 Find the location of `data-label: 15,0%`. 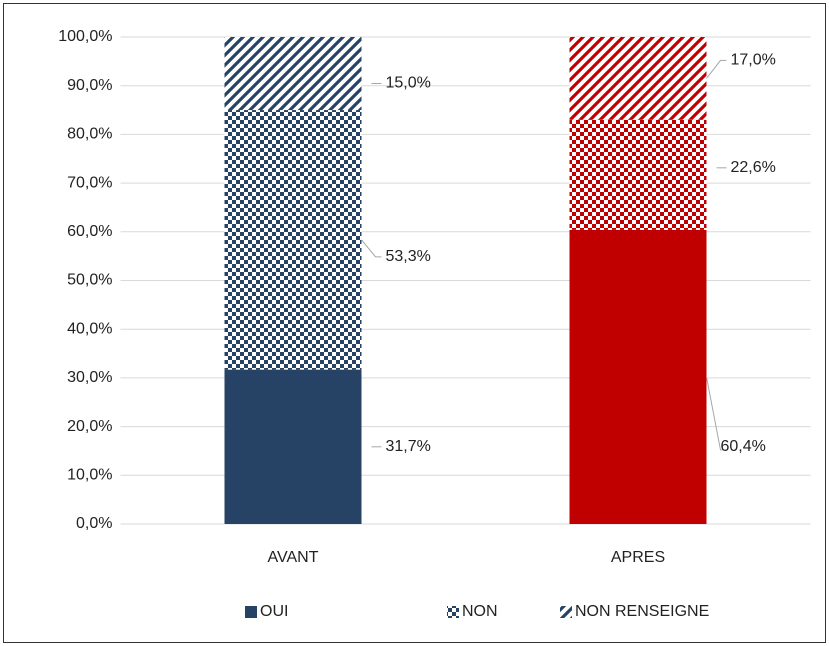

data-label: 15,0% is located at coordinates (408, 83).